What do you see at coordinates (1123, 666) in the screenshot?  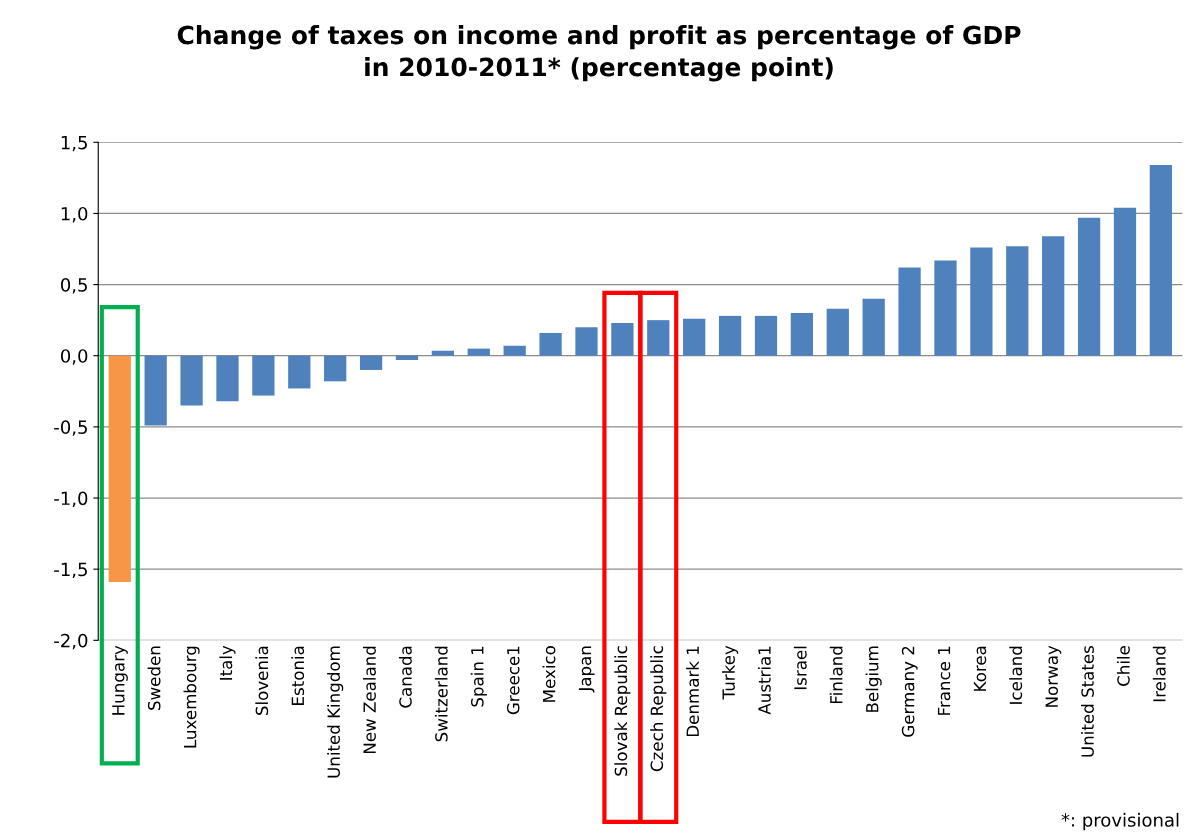 I see `x-tick-label: Chile` at bounding box center [1123, 666].